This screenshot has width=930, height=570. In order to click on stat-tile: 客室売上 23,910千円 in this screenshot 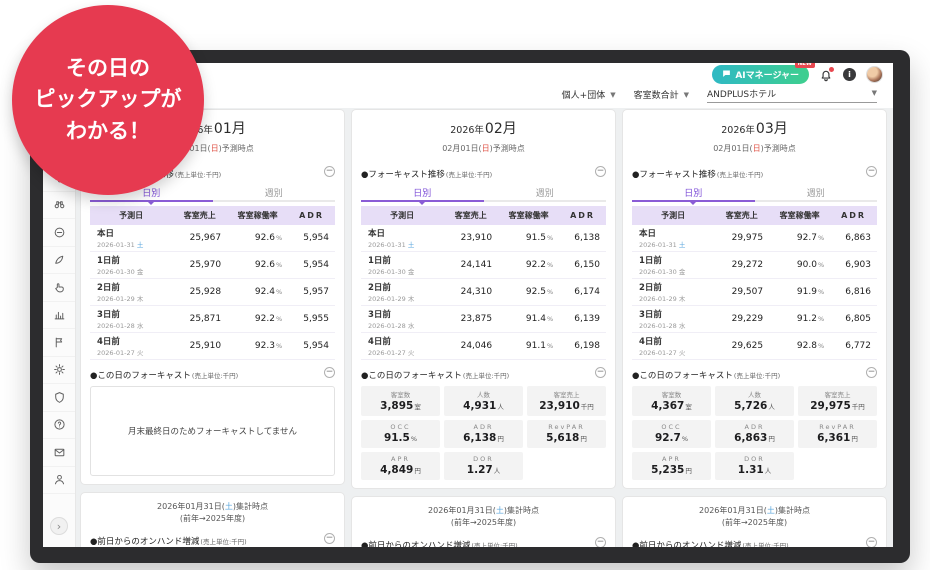, I will do `click(566, 401)`.